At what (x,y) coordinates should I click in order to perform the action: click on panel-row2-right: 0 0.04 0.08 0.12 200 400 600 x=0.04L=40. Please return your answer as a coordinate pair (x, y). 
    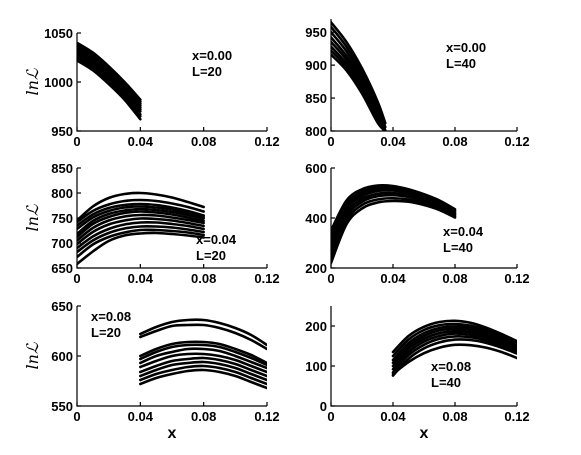
    Looking at the image, I should click on (417, 223).